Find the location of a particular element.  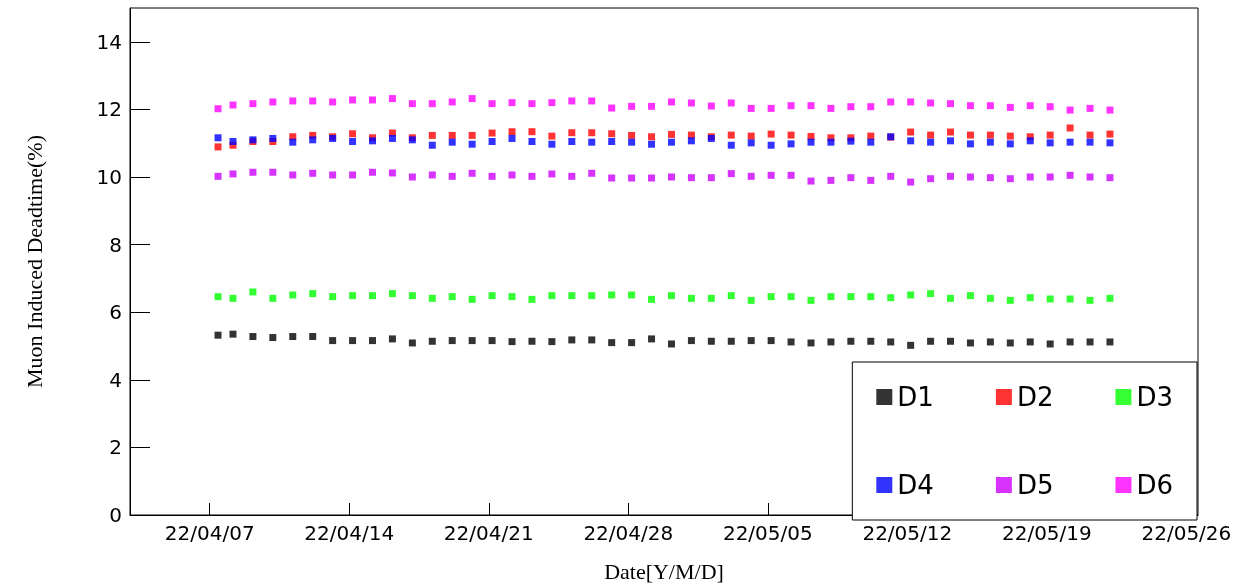

y-tick-label: 0 is located at coordinates (115, 515).